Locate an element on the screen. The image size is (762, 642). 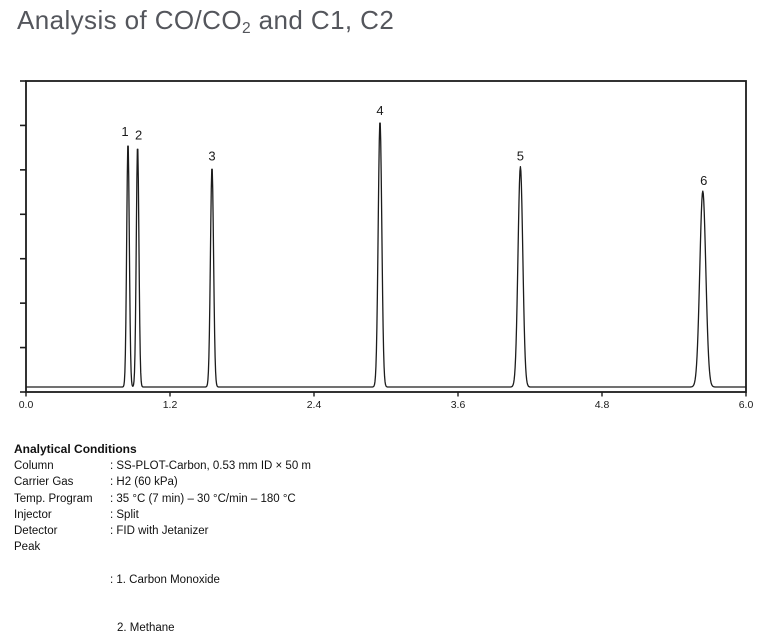
peak-label-1: 1 is located at coordinates (124, 131).